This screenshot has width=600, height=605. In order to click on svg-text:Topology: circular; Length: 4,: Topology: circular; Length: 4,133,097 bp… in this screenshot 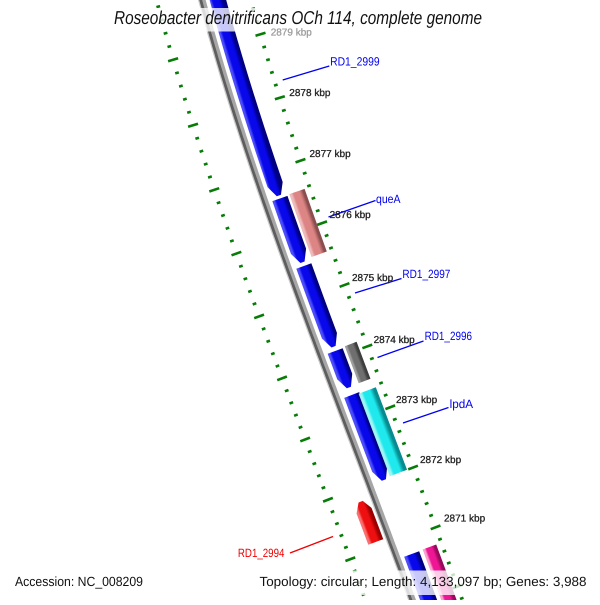, I will do `click(423, 581)`.